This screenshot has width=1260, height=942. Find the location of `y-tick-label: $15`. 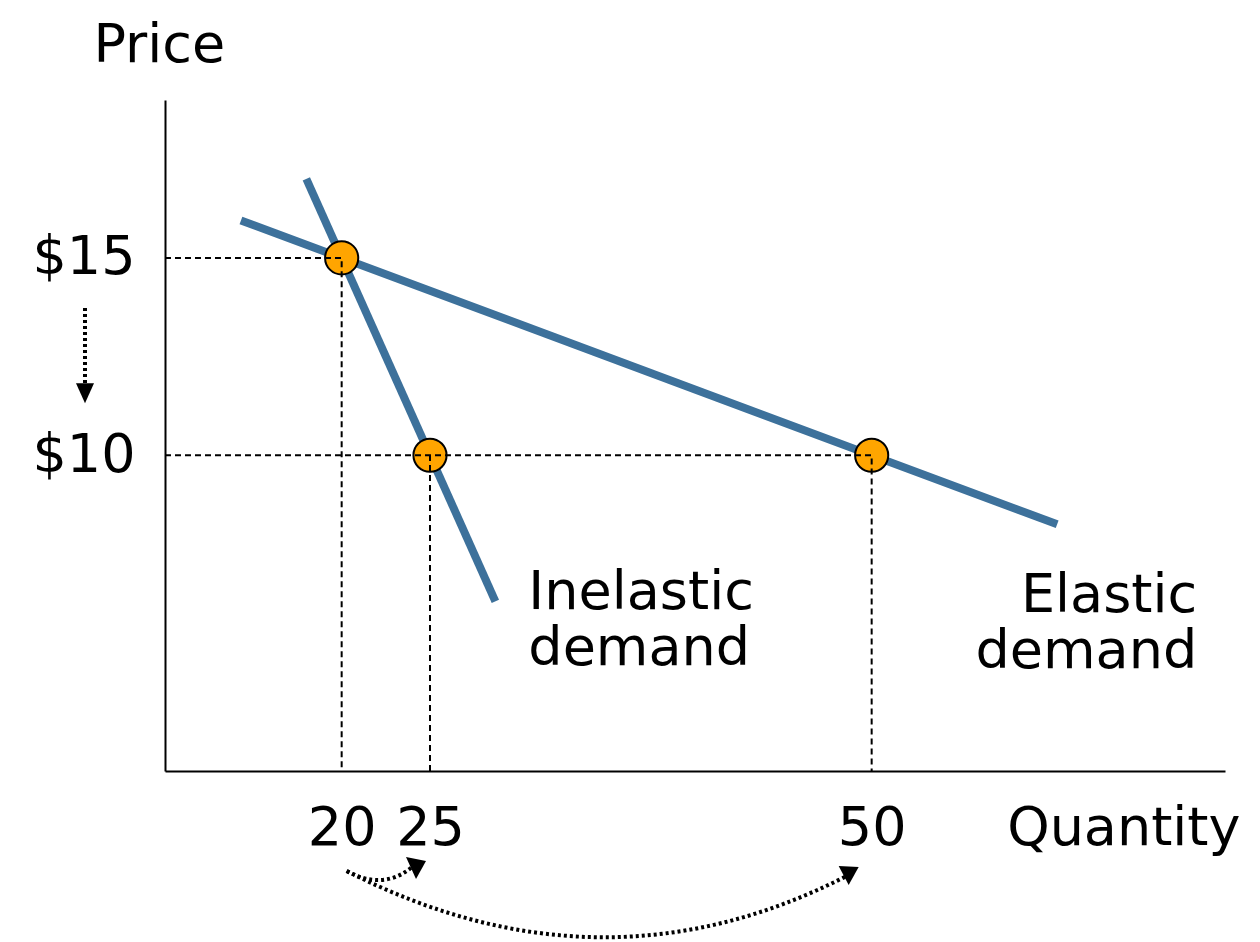

y-tick-label: $15 is located at coordinates (84, 256).